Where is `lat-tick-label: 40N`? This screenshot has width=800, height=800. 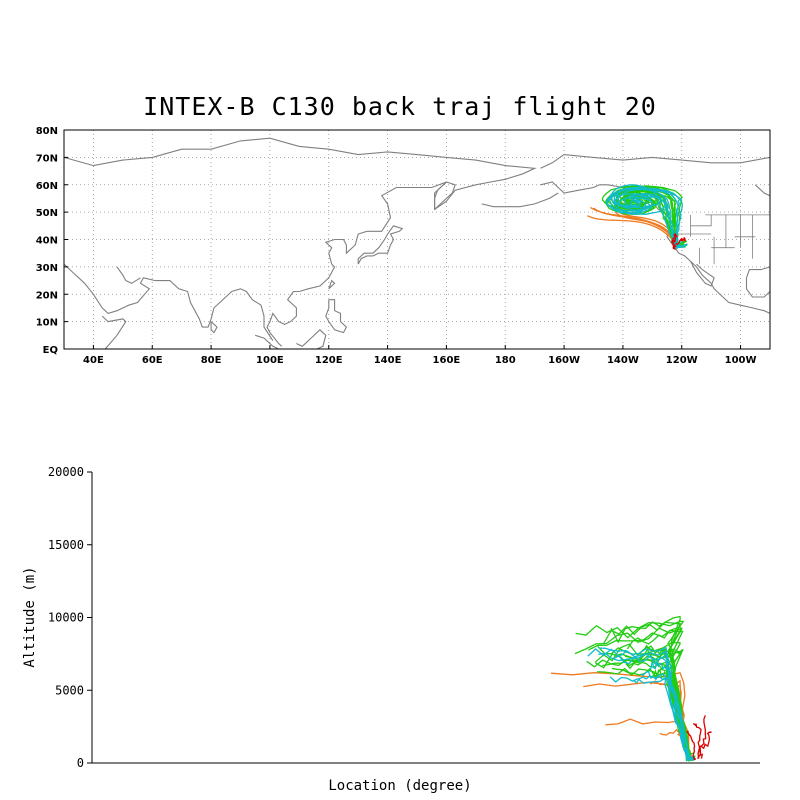 lat-tick-label: 40N is located at coordinates (47, 241).